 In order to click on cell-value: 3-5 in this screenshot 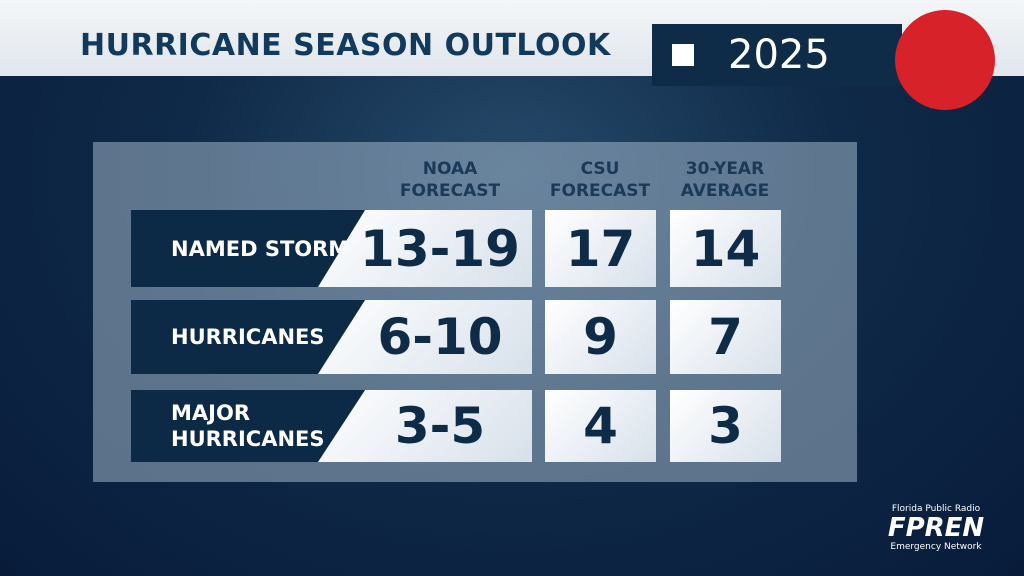, I will do `click(425, 426)`.